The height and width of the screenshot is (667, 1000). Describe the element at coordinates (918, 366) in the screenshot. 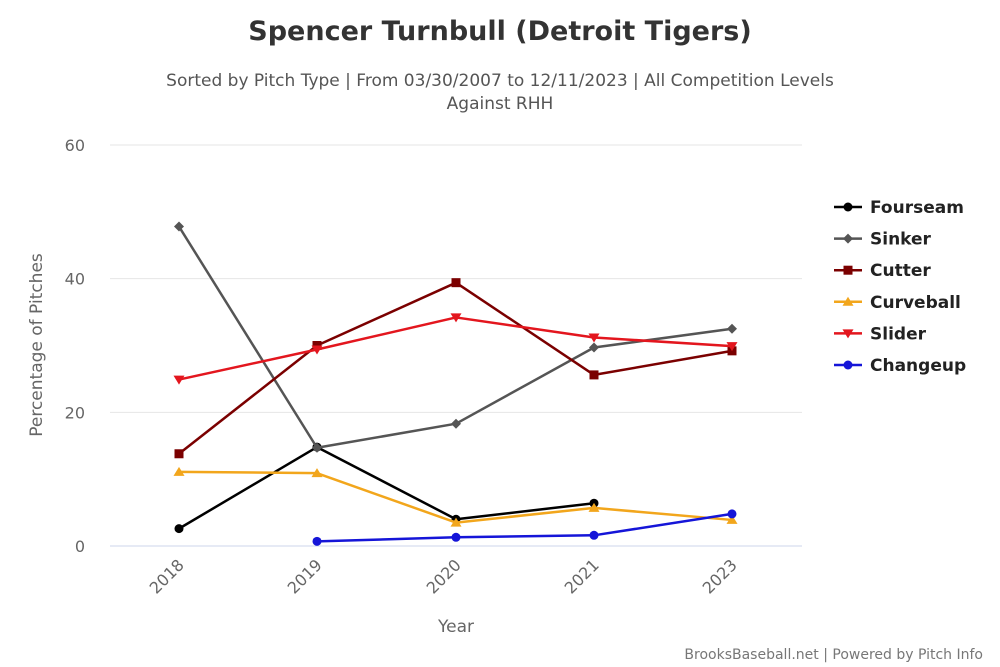

I see `legend-label: Changeup` at that location.